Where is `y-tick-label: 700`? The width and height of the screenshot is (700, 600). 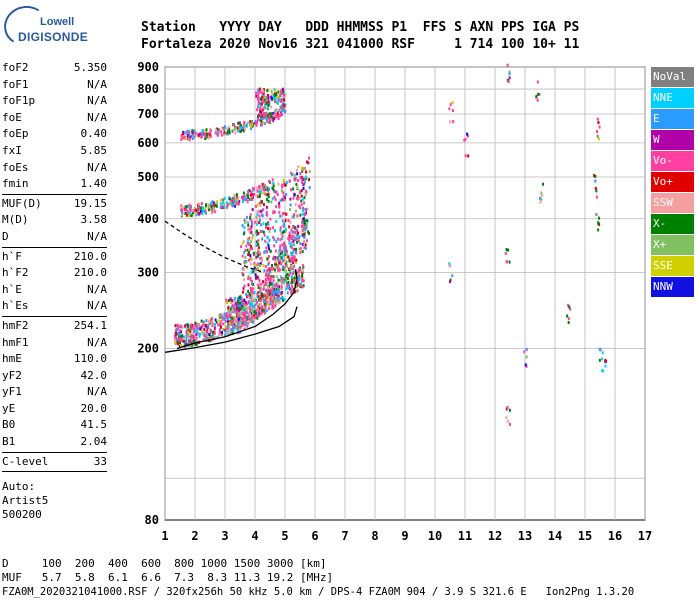 y-tick-label: 700 is located at coordinates (148, 114).